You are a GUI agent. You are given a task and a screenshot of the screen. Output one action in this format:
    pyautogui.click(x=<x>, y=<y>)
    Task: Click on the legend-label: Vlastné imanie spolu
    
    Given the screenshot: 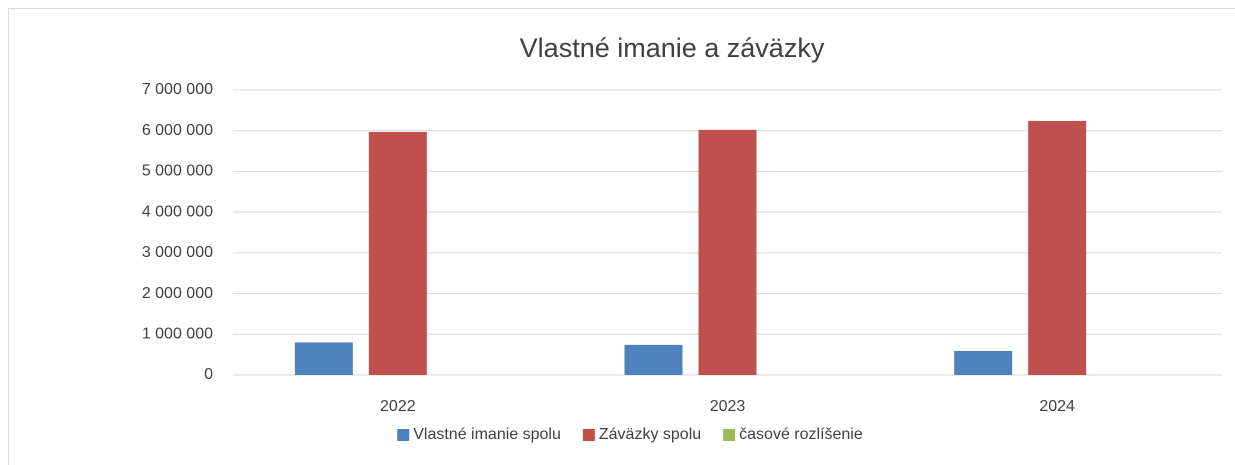 What is the action you would take?
    pyautogui.click(x=487, y=434)
    